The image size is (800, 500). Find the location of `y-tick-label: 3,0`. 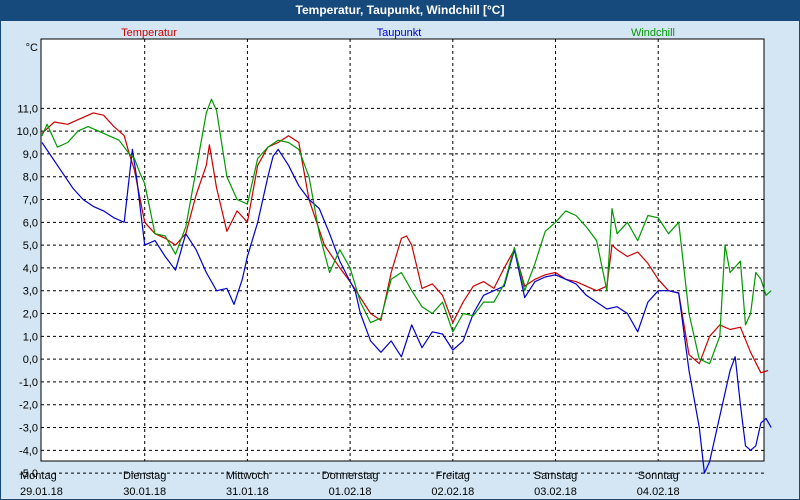

y-tick-label: 3,0 is located at coordinates (30, 292).